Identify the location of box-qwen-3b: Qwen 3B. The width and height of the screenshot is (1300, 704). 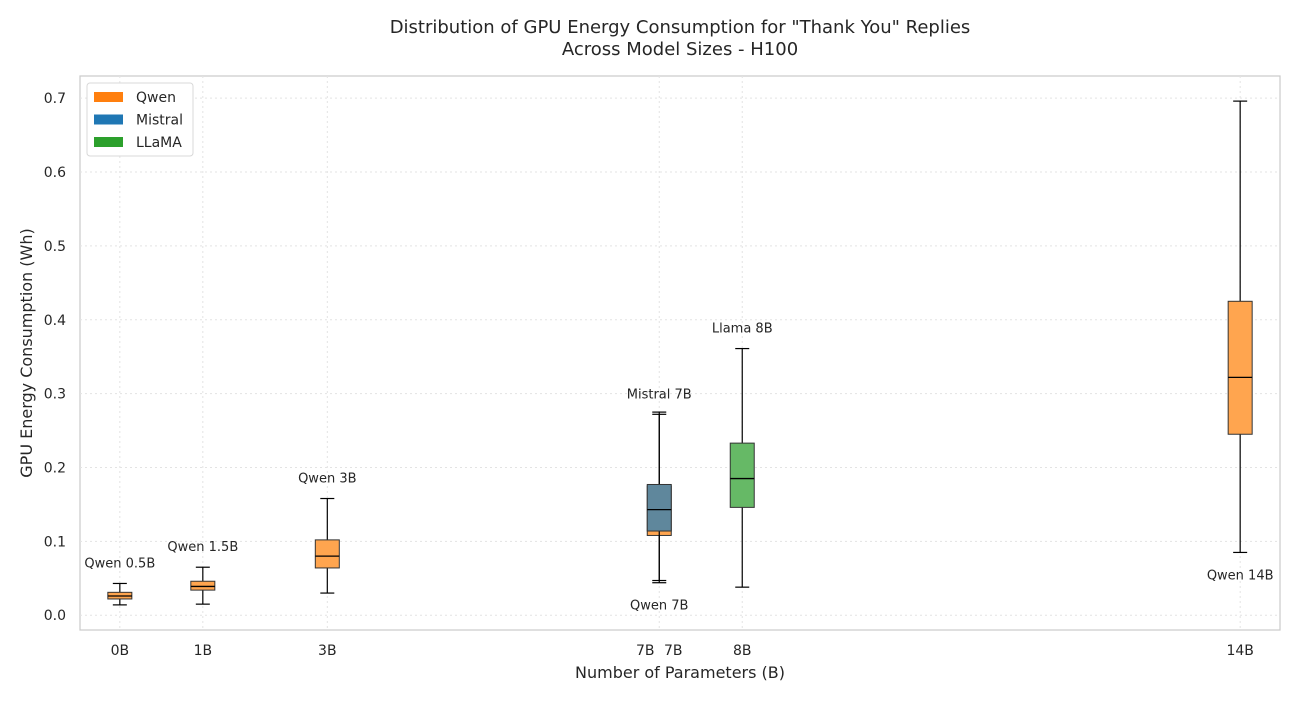
(327, 533).